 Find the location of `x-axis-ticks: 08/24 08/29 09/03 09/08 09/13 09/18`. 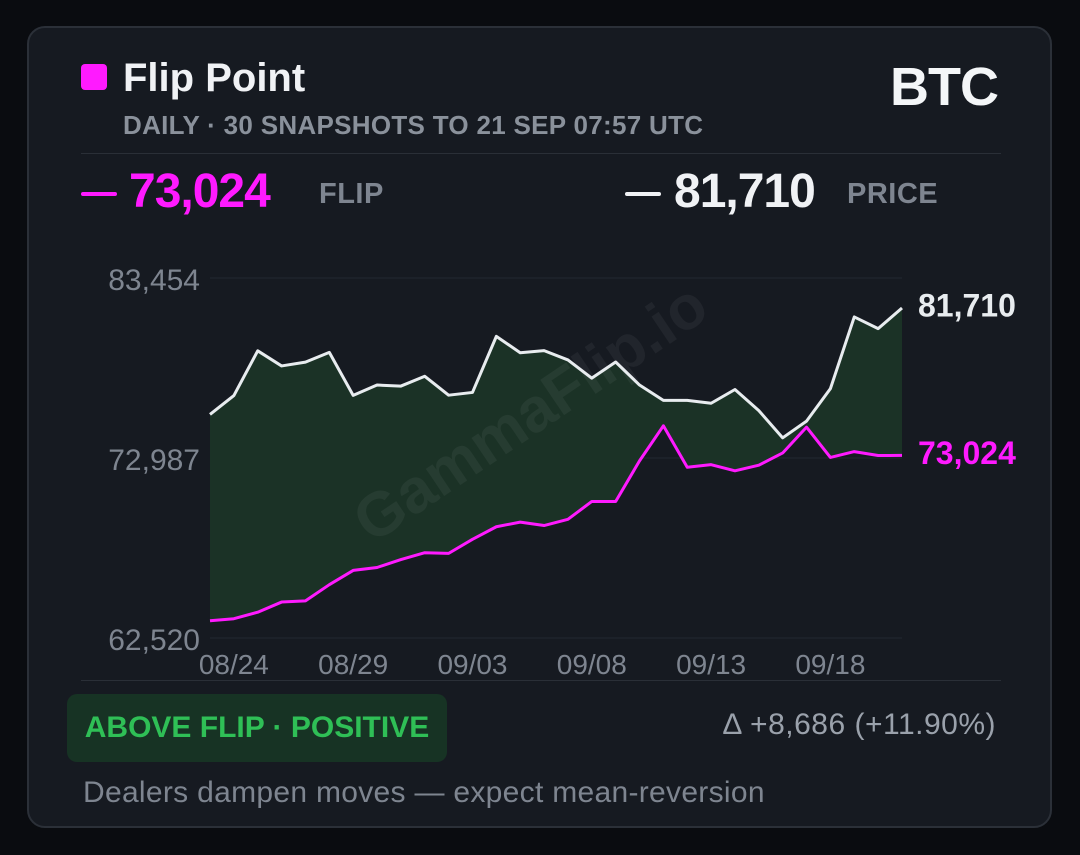

x-axis-ticks: 08/24 08/29 09/03 09/08 09/13 09/18 is located at coordinates (532, 664).